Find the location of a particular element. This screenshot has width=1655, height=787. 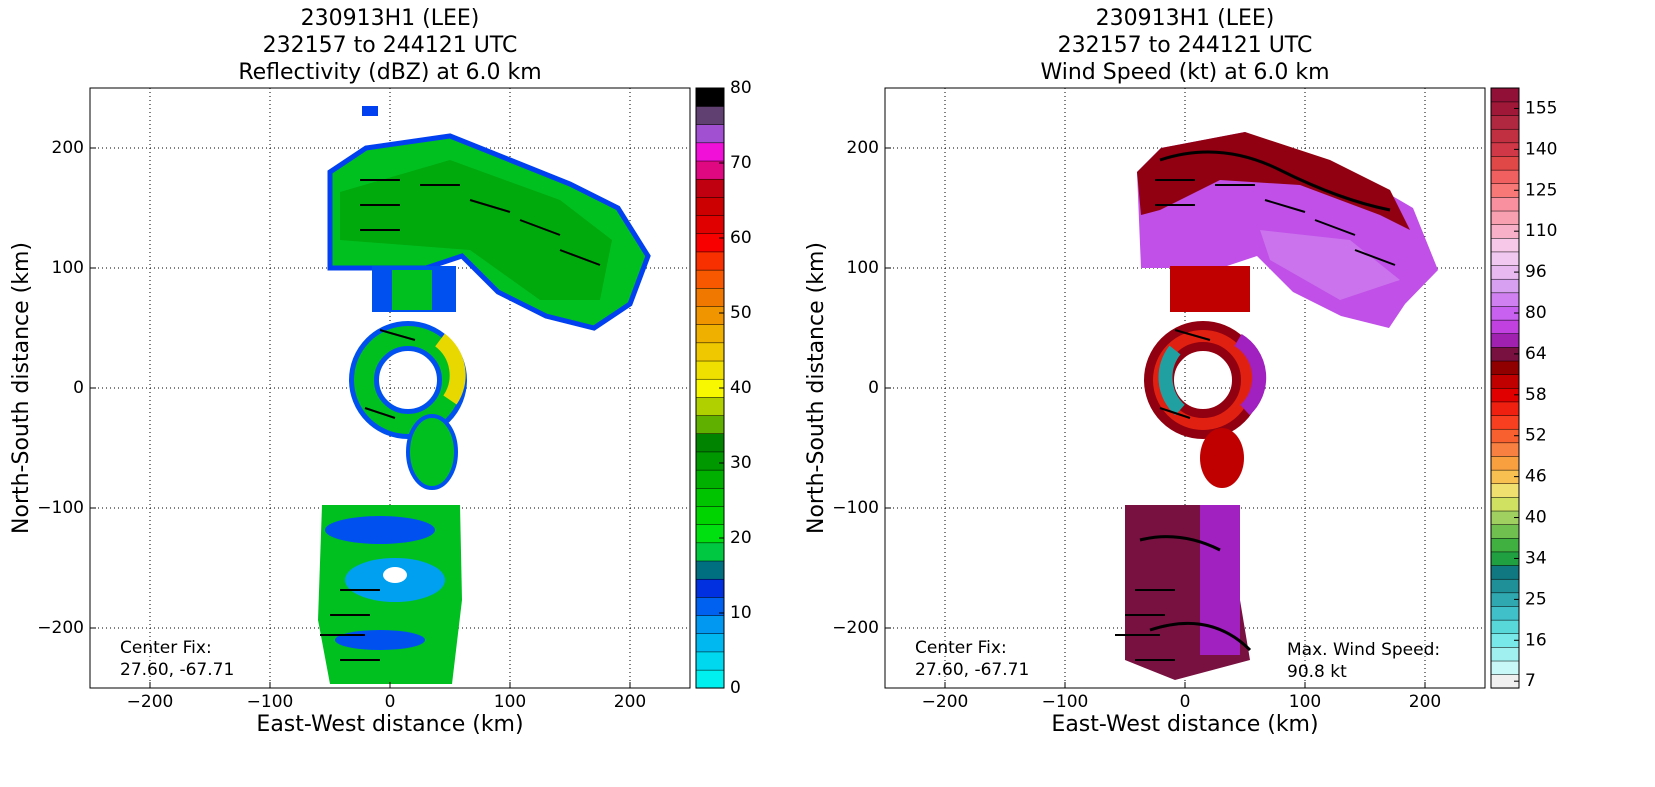

y-tick-label: 0 is located at coordinates (78, 388).